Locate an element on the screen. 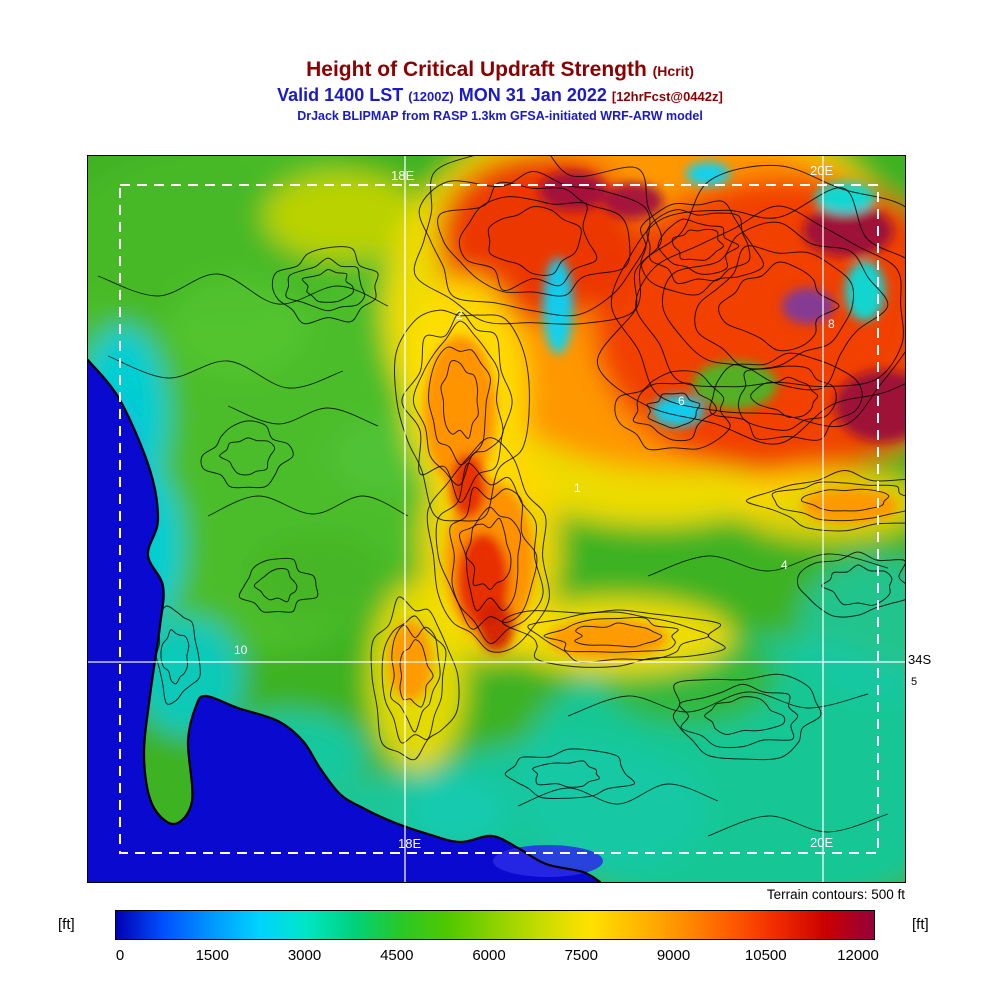  colorbar is located at coordinates (495, 925).